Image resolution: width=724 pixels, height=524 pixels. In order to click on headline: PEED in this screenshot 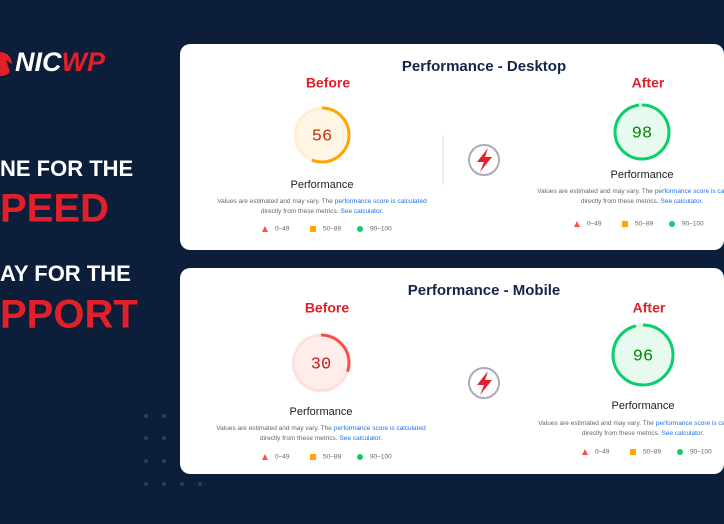, I will do `click(54, 209)`.